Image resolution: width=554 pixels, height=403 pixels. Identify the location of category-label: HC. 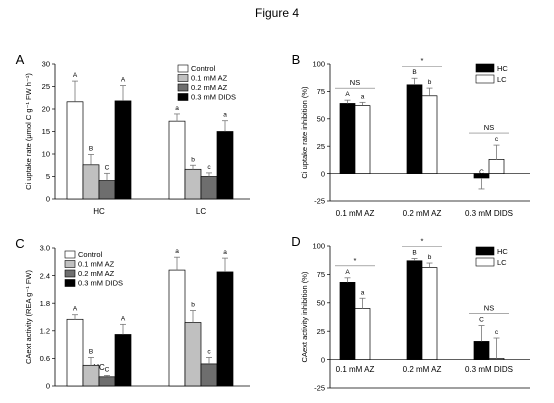
(99, 211).